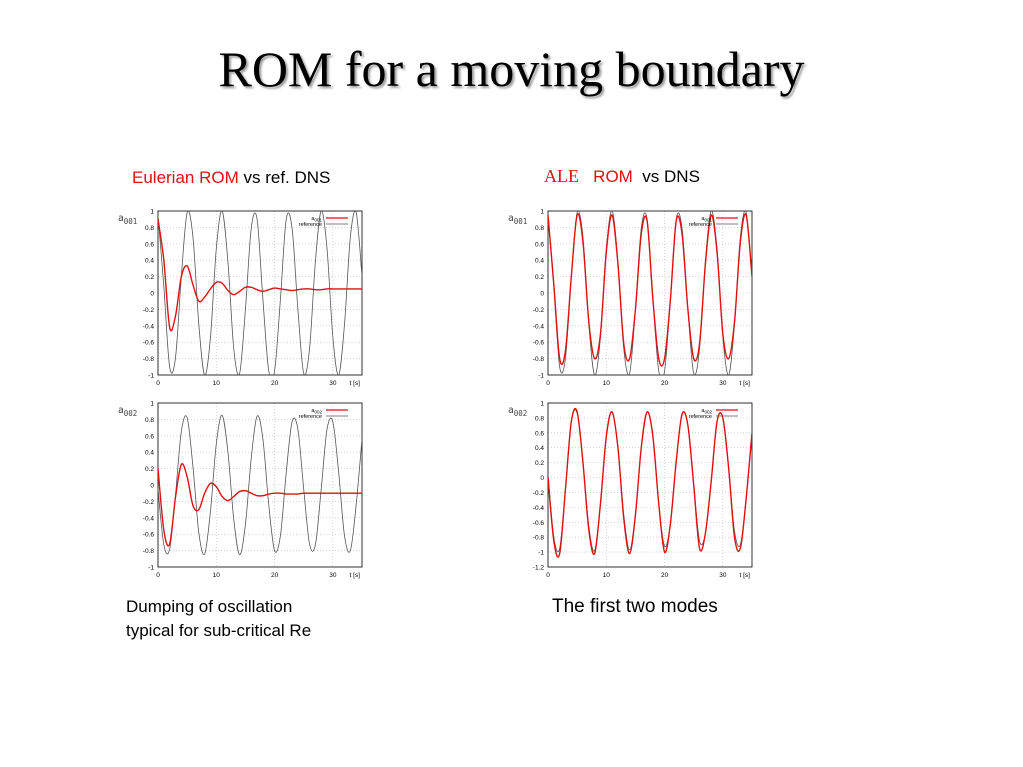 This screenshot has width=1023, height=767. I want to click on right-caption: The first two modes, so click(635, 606).